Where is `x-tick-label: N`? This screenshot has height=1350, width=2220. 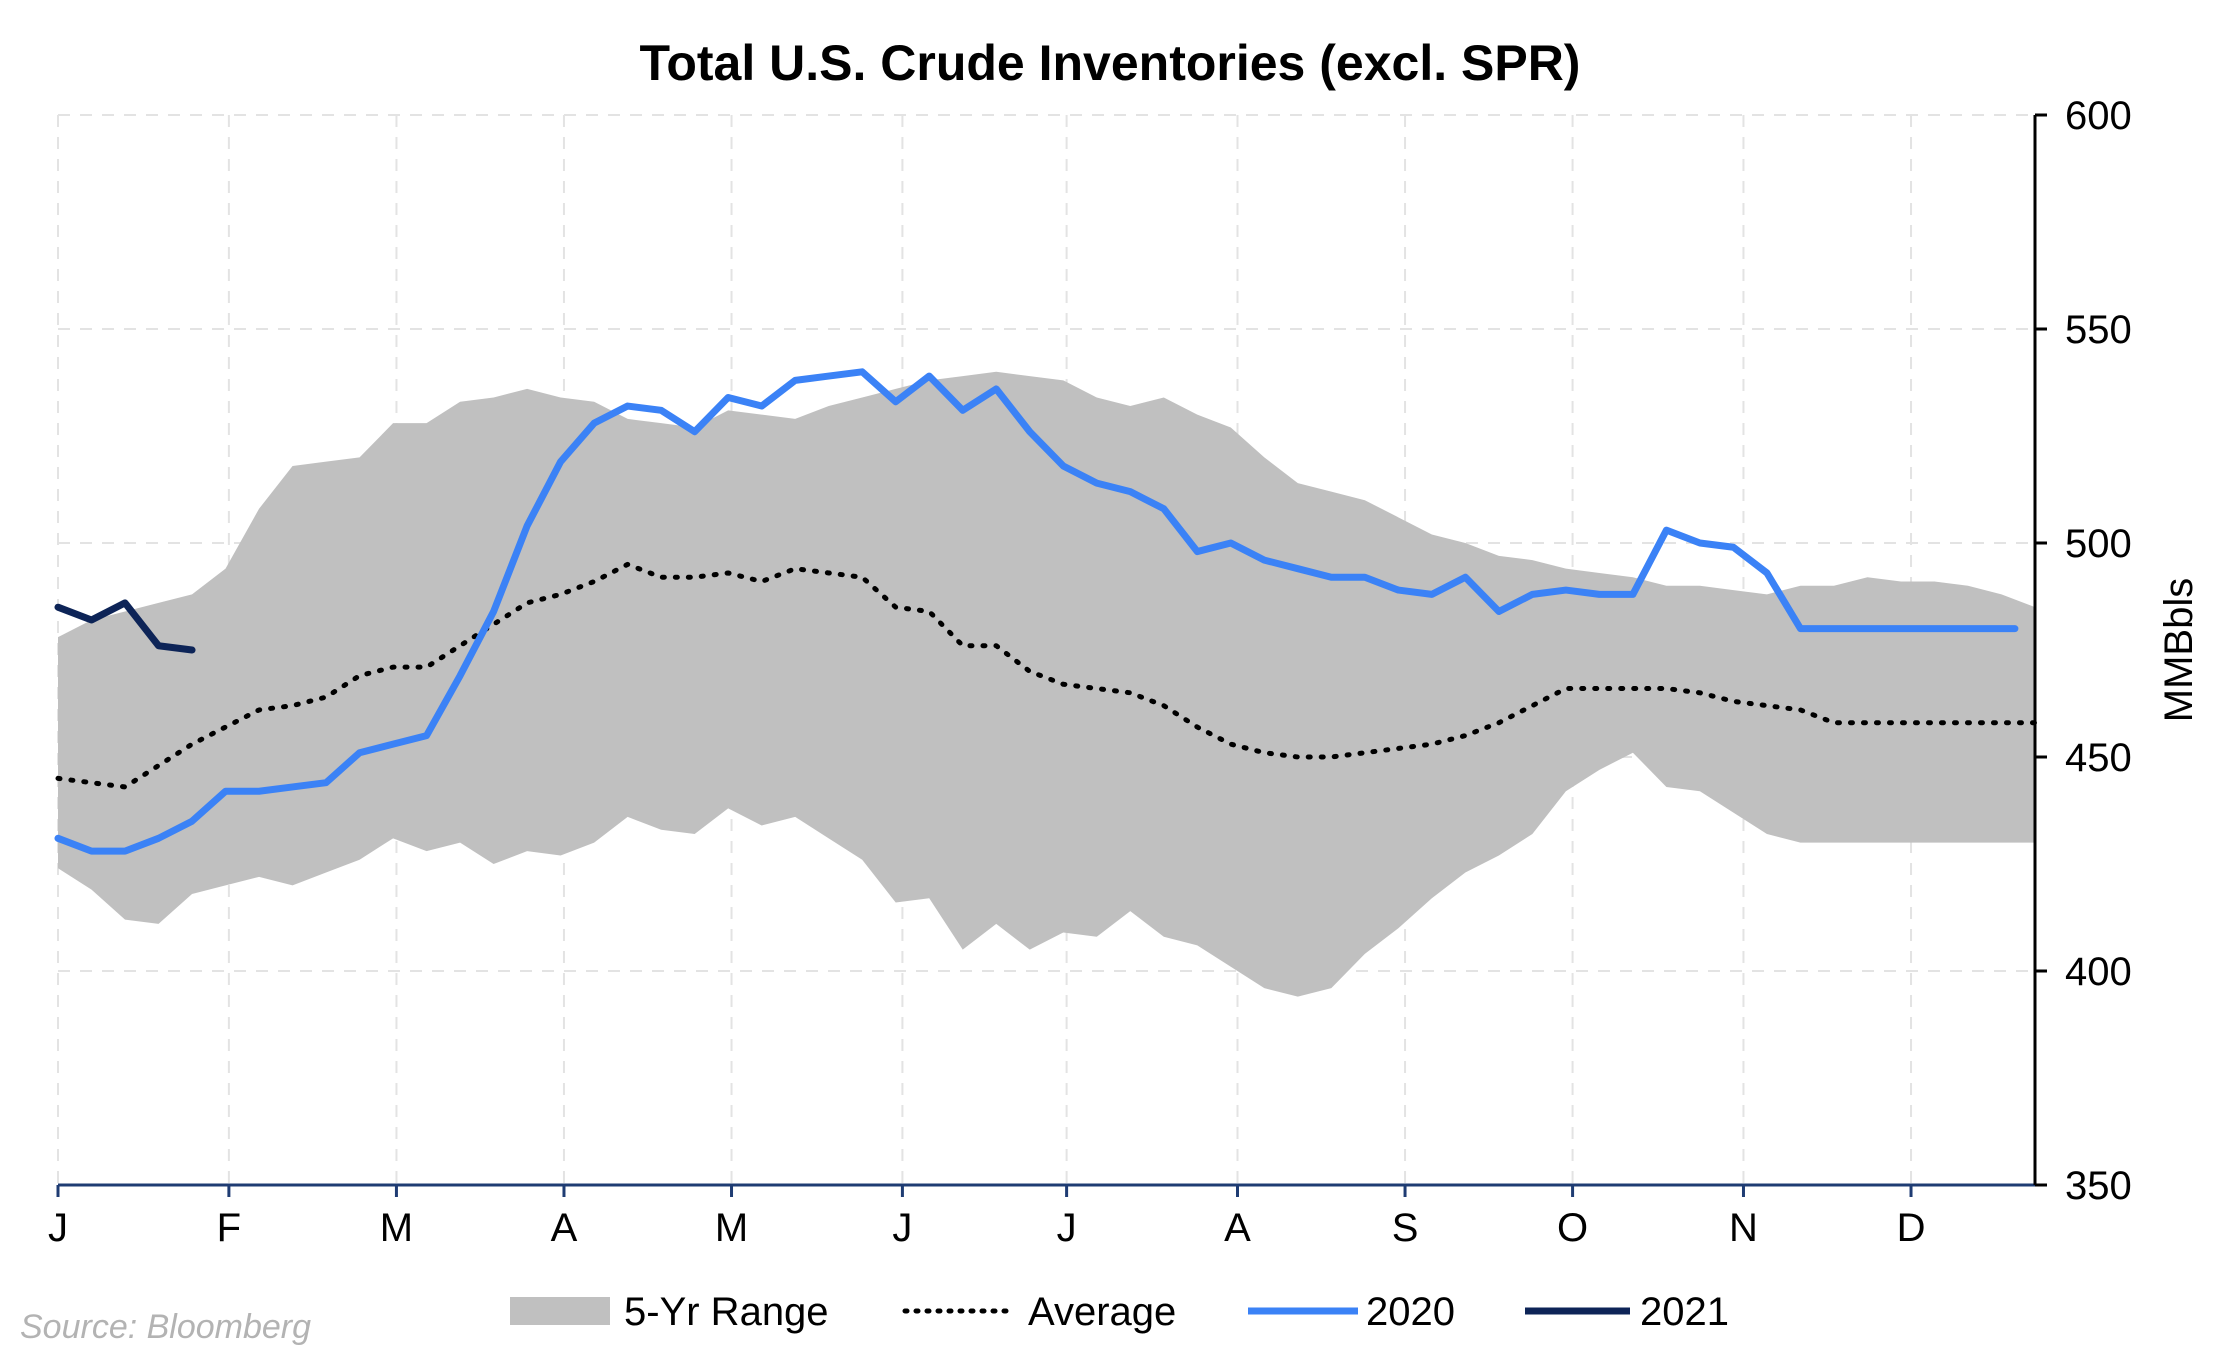
x-tick-label: N is located at coordinates (1743, 1228).